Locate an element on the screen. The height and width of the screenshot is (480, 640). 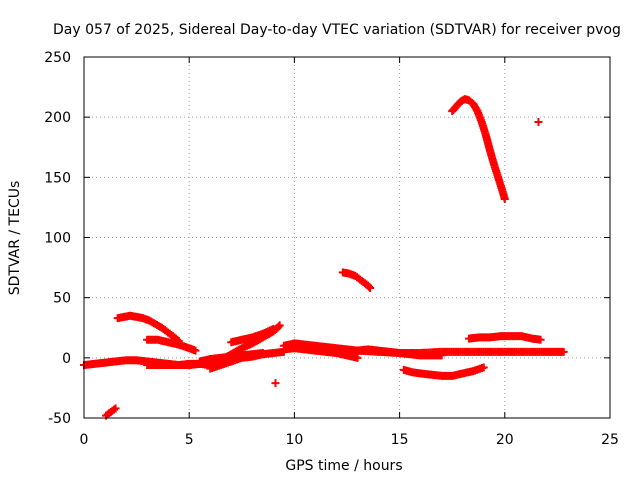
x-tick-label: 10 is located at coordinates (294, 440).